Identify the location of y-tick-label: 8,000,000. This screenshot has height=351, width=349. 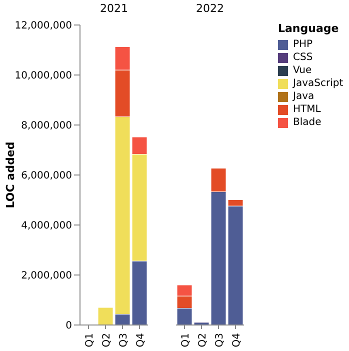
(46, 126).